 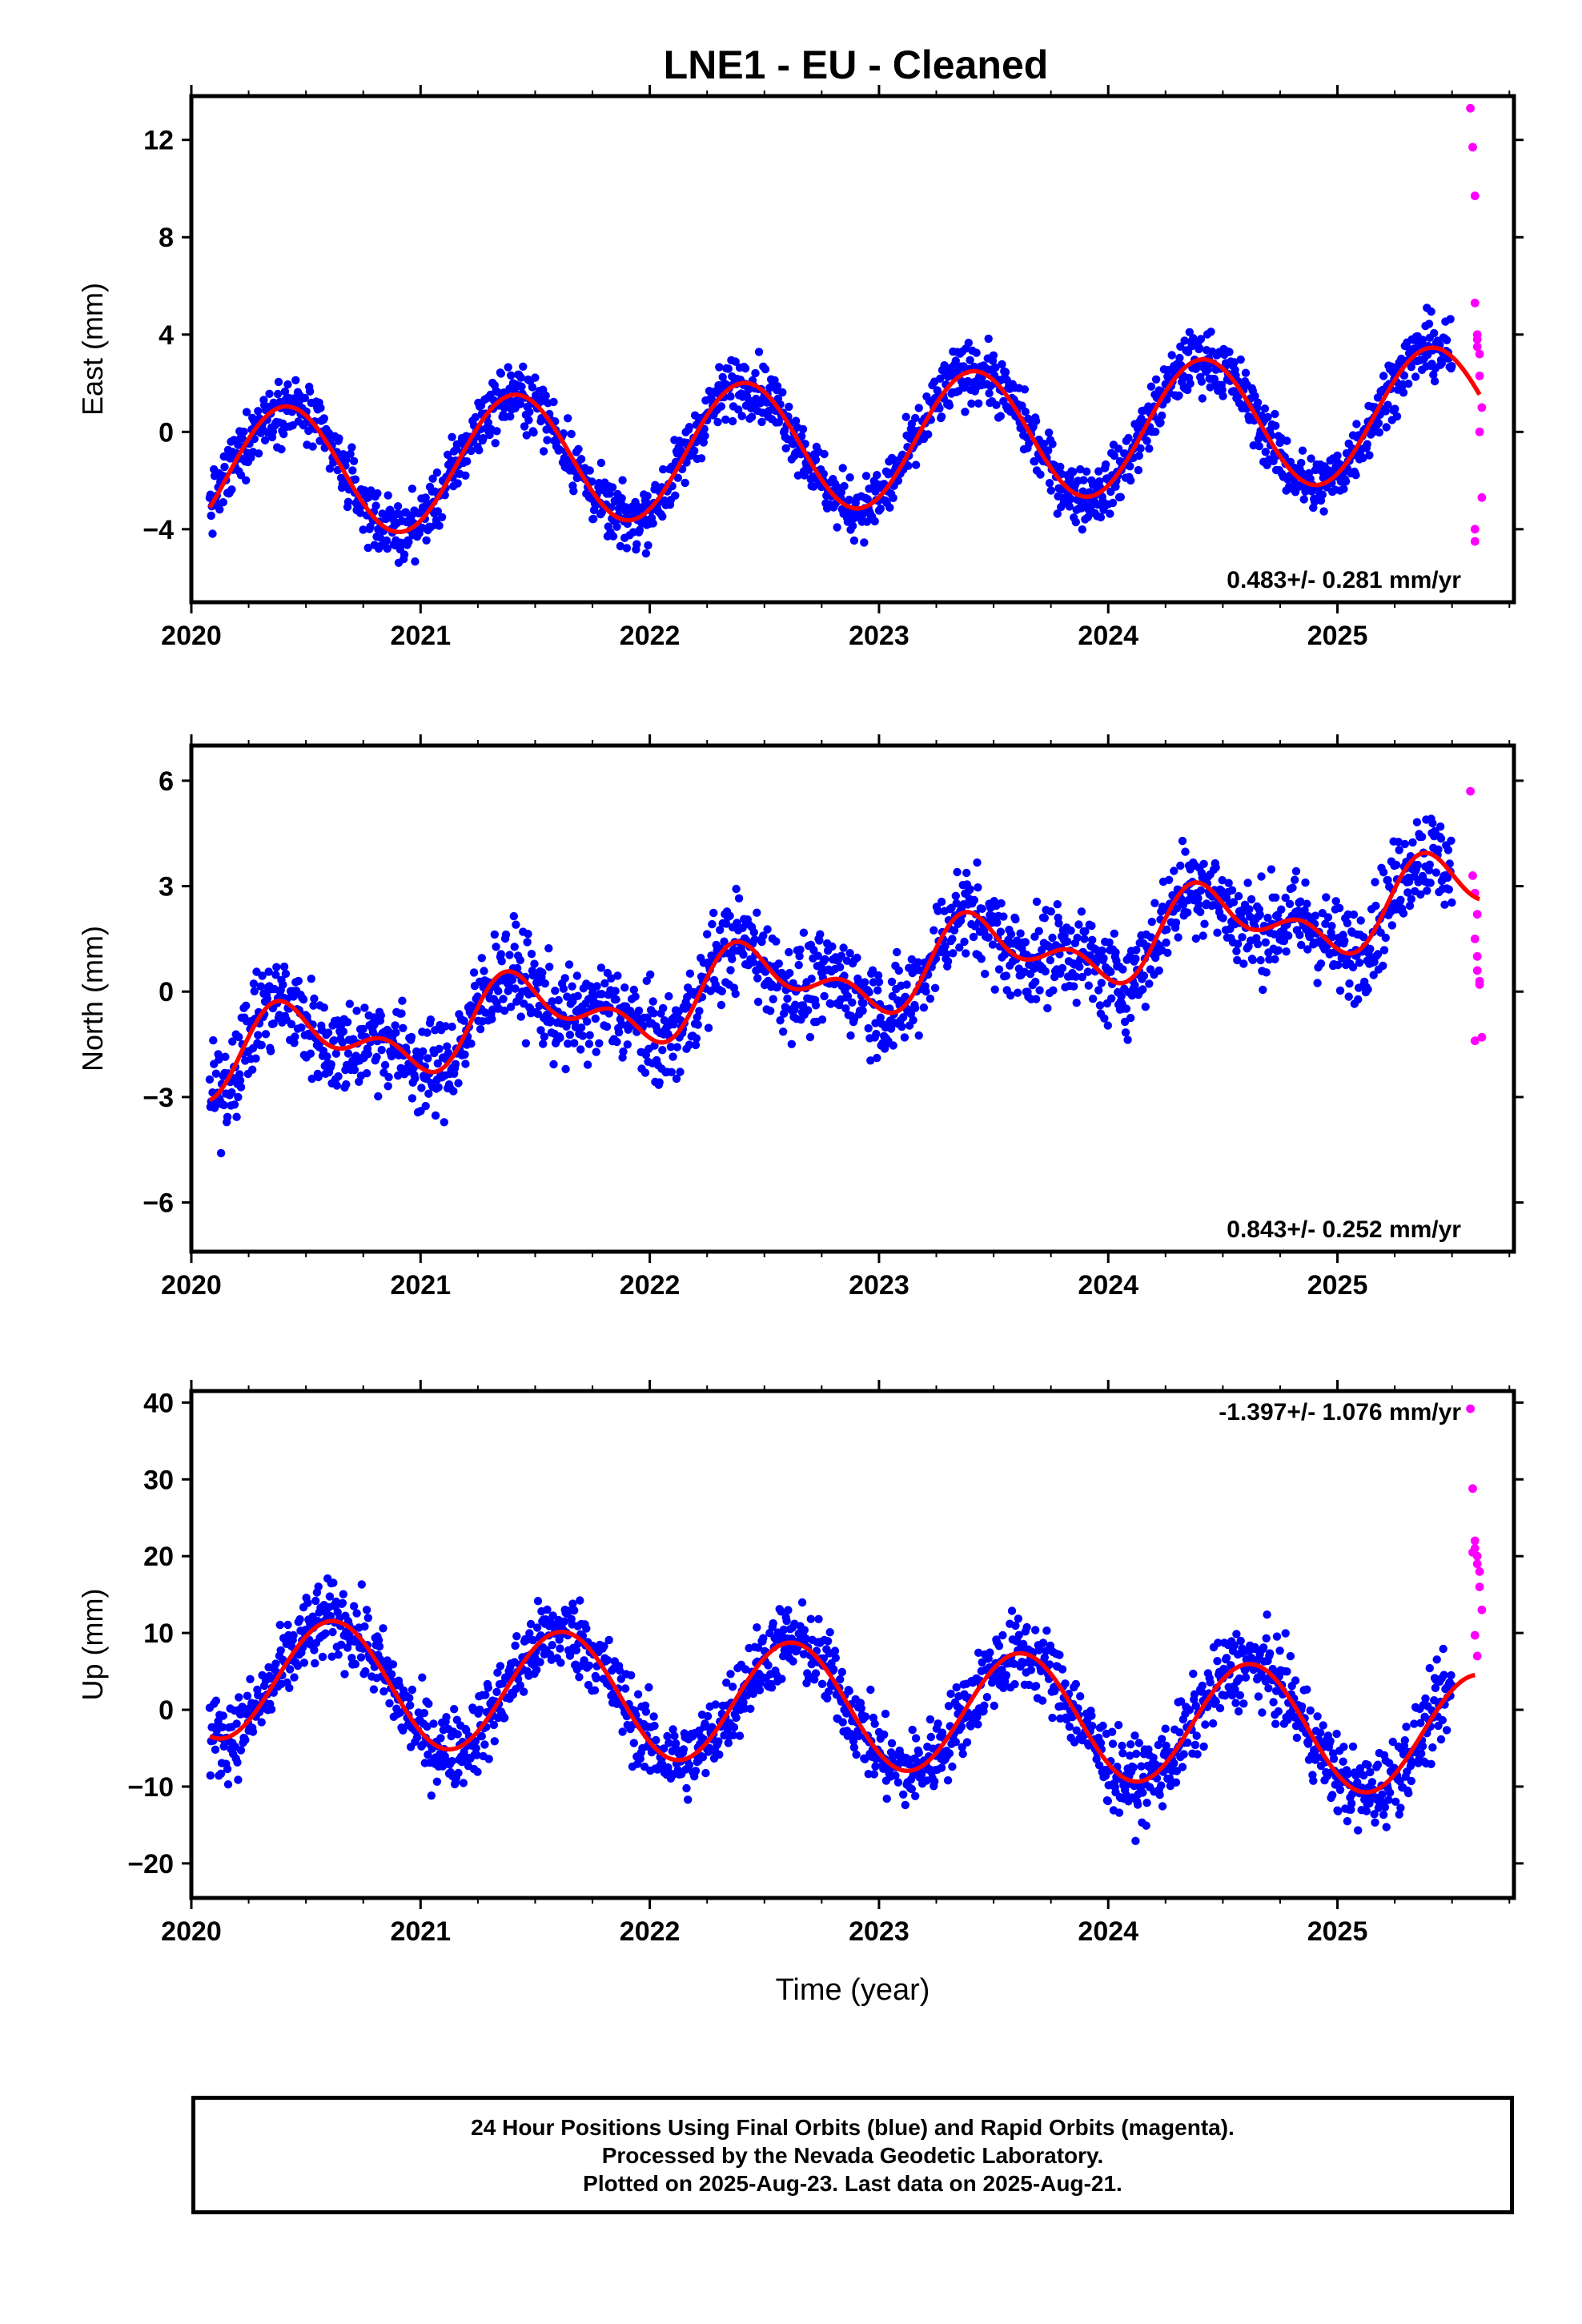 What do you see at coordinates (1337, 636) in the screenshot?
I see `x-tick-label: 2025` at bounding box center [1337, 636].